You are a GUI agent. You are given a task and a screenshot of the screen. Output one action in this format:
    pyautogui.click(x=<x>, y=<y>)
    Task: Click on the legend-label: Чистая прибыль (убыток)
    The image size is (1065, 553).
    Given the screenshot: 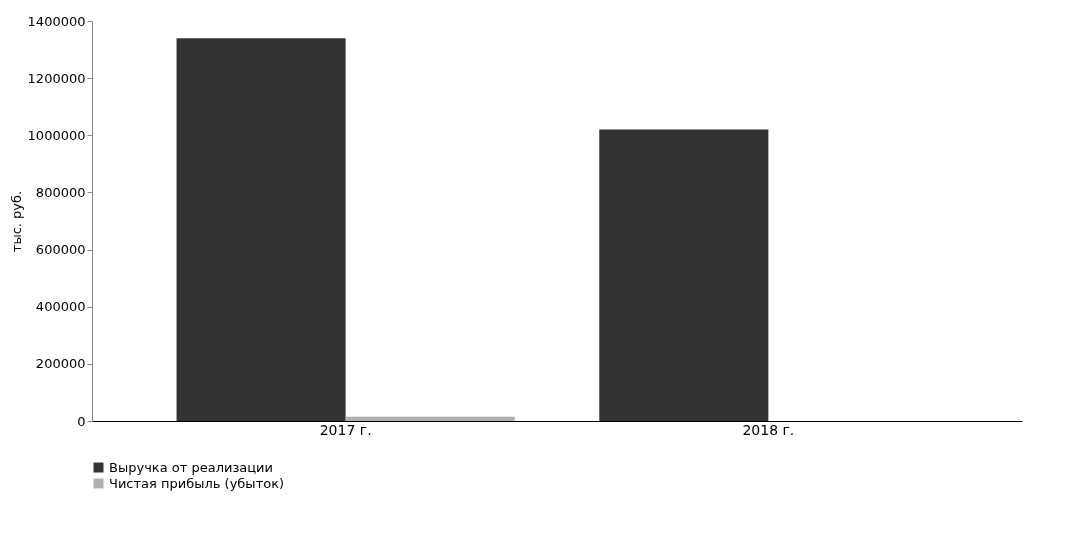 What is the action you would take?
    pyautogui.click(x=197, y=483)
    